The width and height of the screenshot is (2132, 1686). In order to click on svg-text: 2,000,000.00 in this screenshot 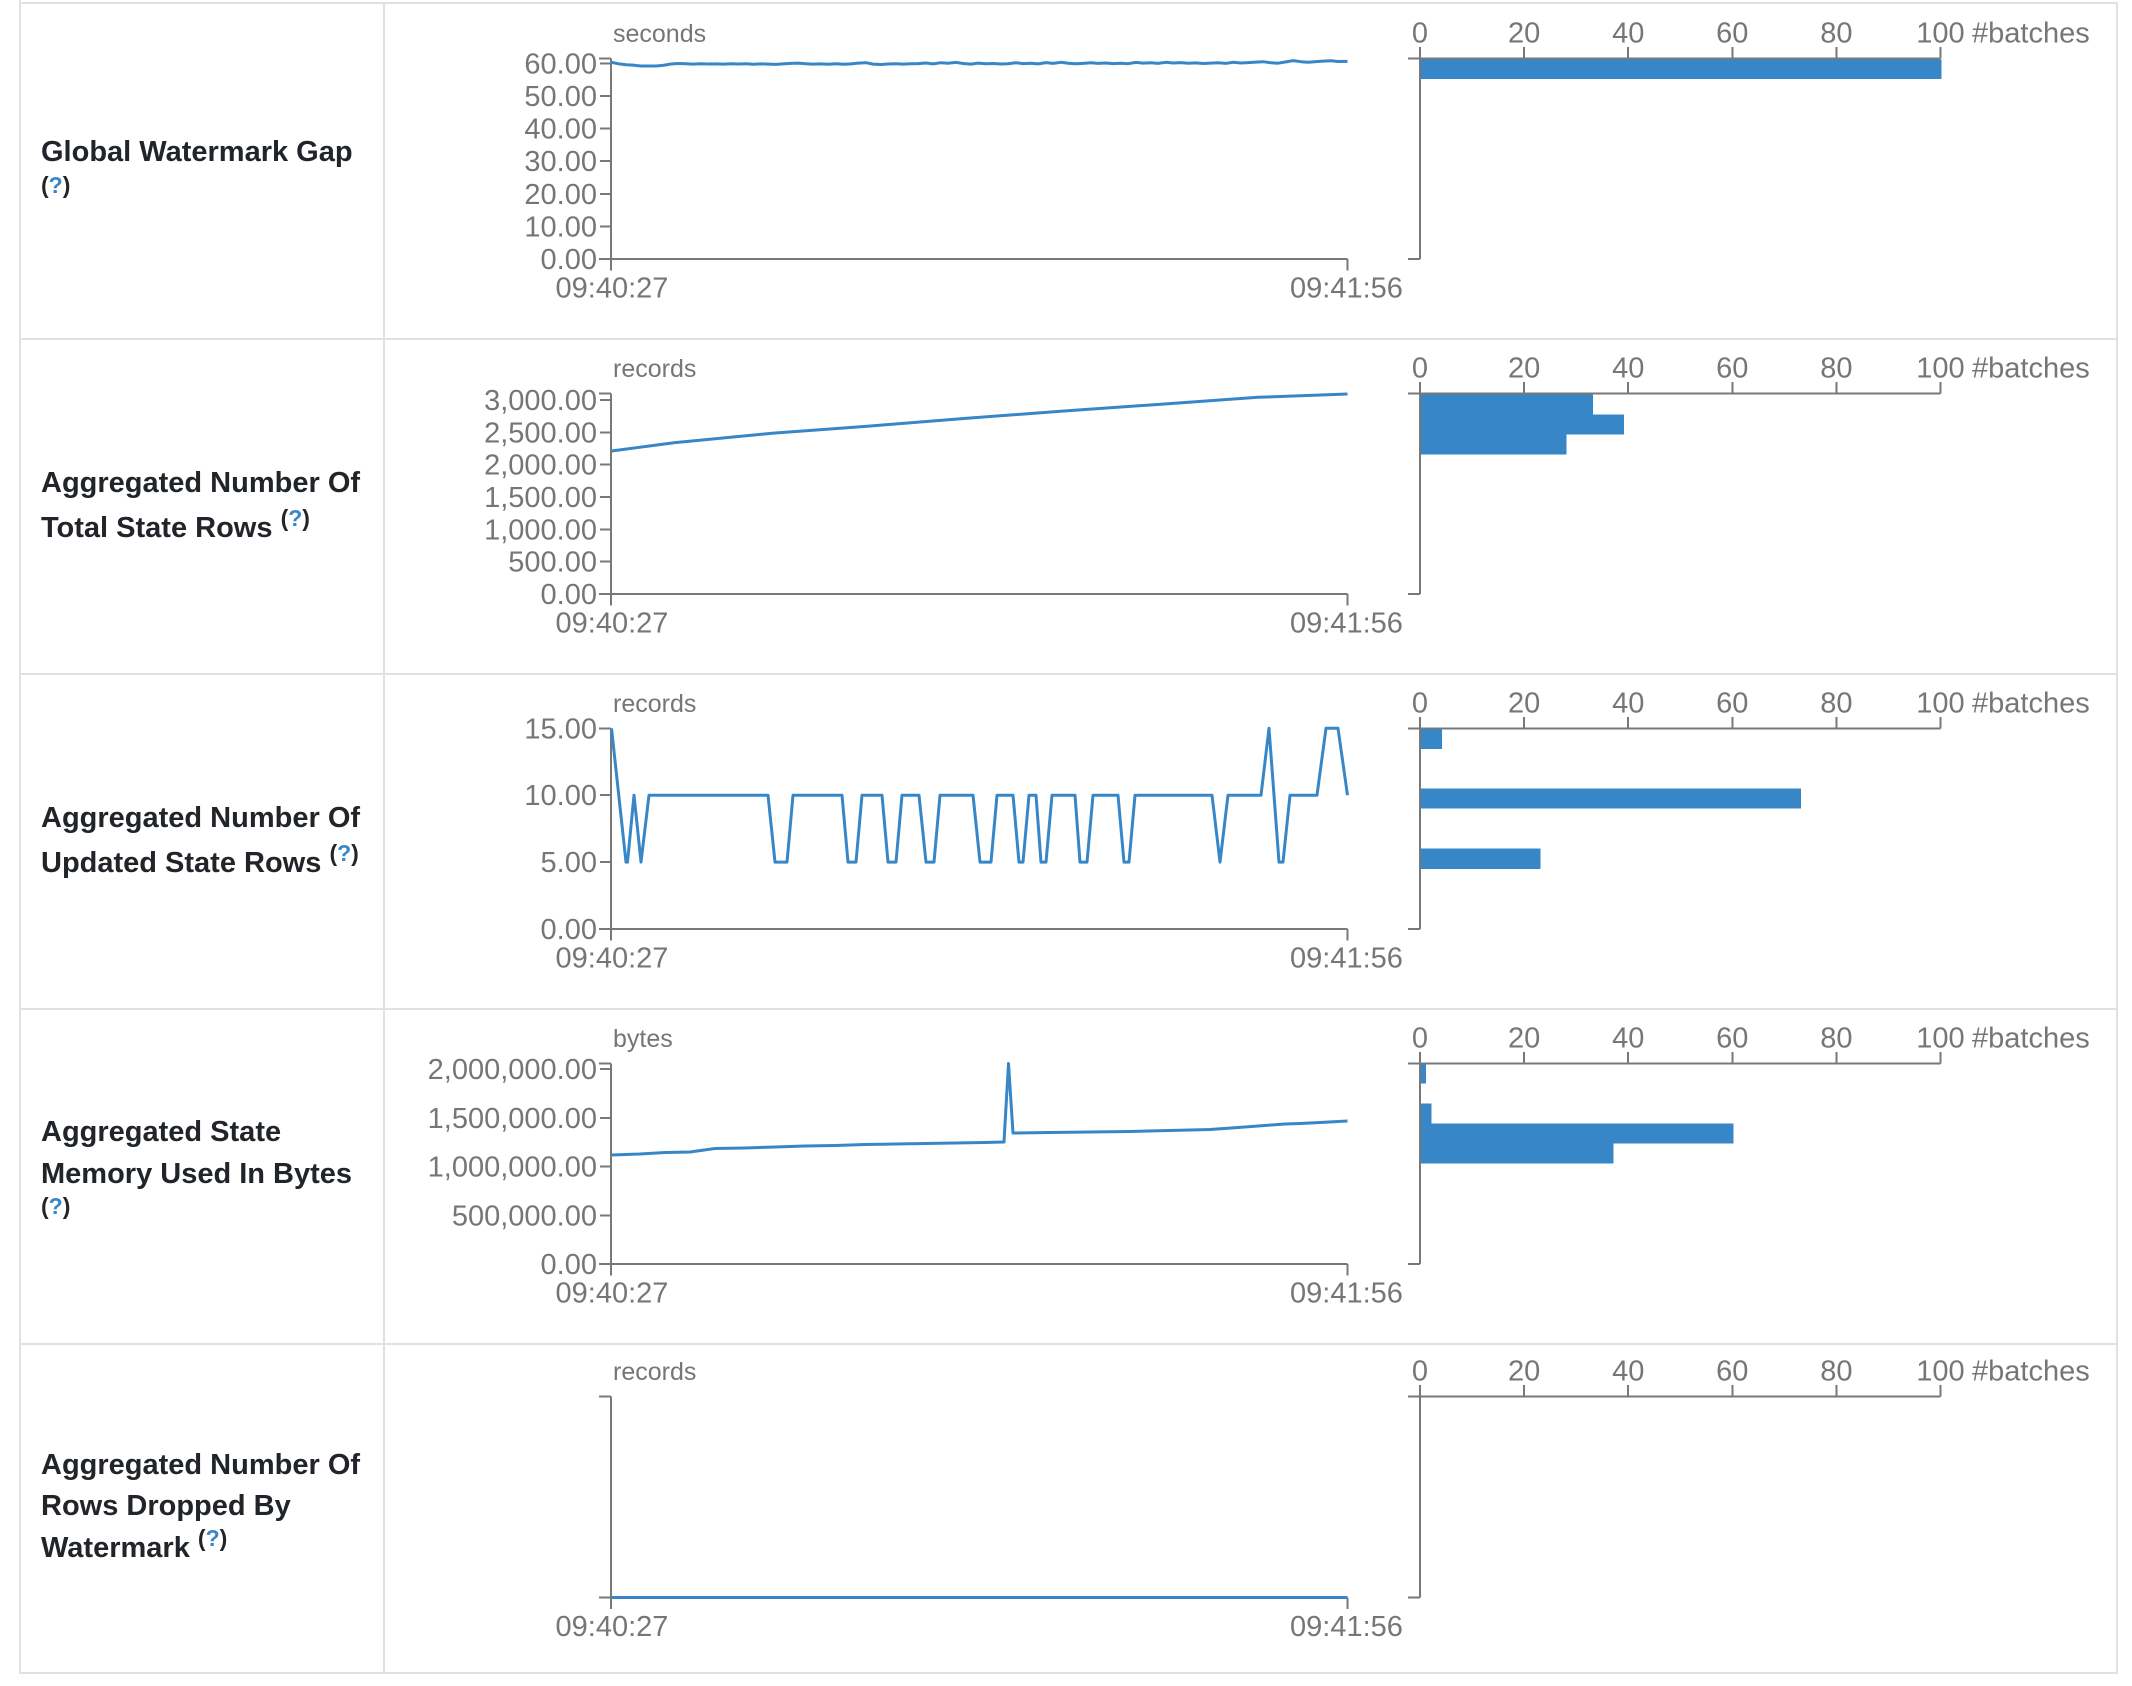, I will do `click(512, 1070)`.